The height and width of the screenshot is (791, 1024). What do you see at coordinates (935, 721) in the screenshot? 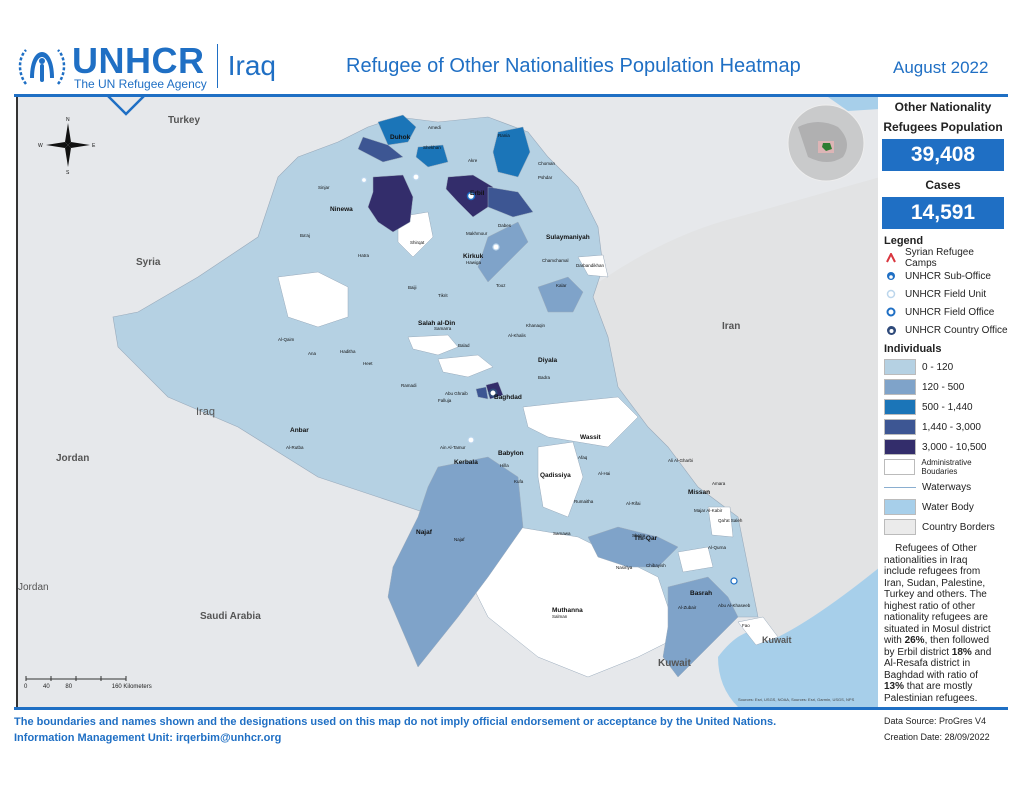
I see `data-source: Data Source: ProGres V4` at bounding box center [935, 721].